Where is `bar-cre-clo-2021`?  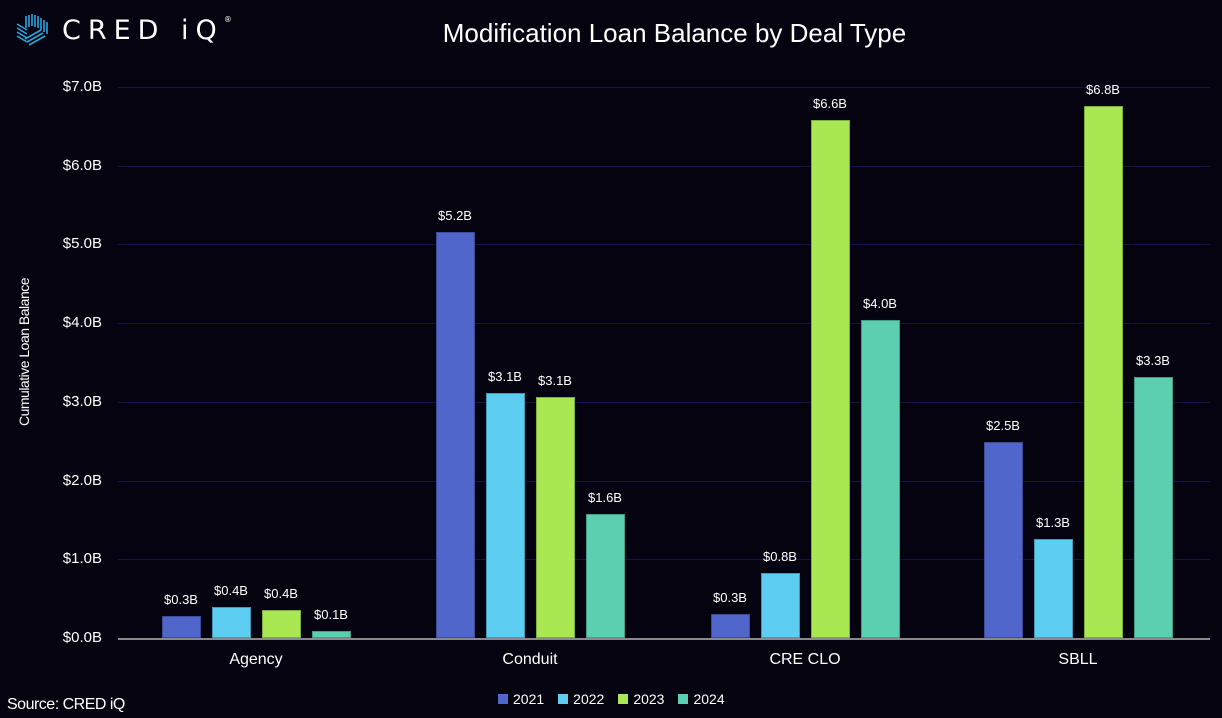 bar-cre-clo-2021 is located at coordinates (730, 626).